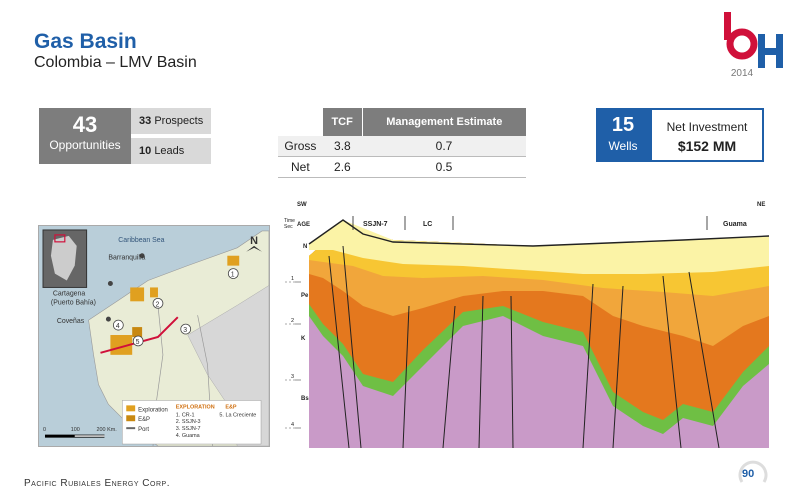 This screenshot has height=500, width=800. Describe the element at coordinates (288, 227) in the screenshot. I see `time-label: Sec` at that location.